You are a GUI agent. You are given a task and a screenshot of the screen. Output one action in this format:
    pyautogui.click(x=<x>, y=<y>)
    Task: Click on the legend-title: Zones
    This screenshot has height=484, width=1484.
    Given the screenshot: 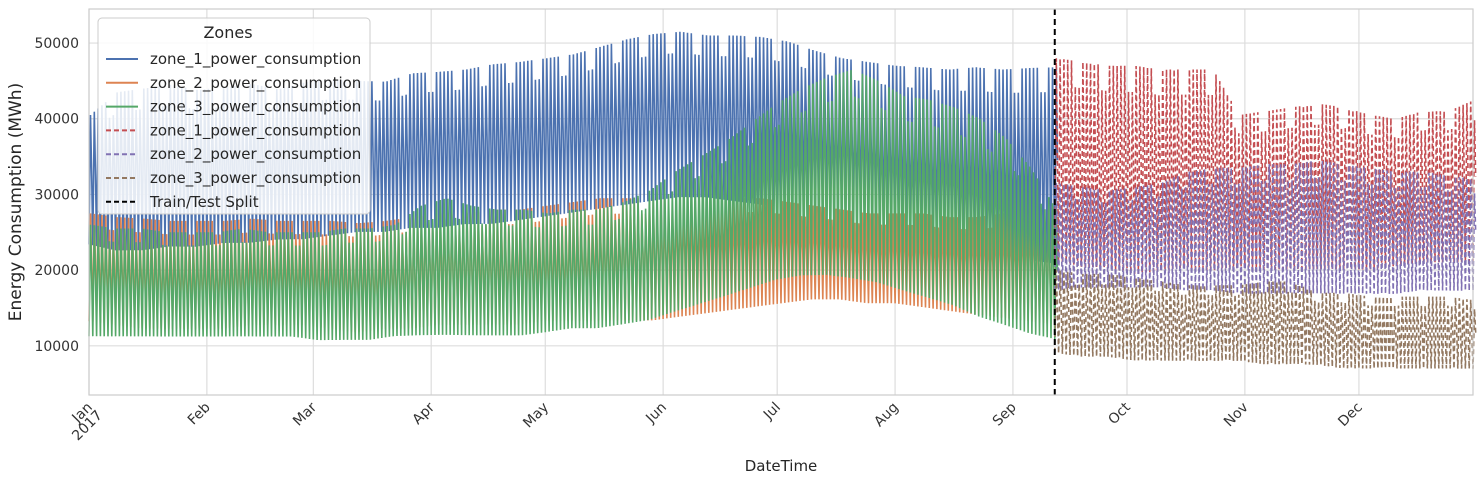 What is the action you would take?
    pyautogui.click(x=227, y=32)
    